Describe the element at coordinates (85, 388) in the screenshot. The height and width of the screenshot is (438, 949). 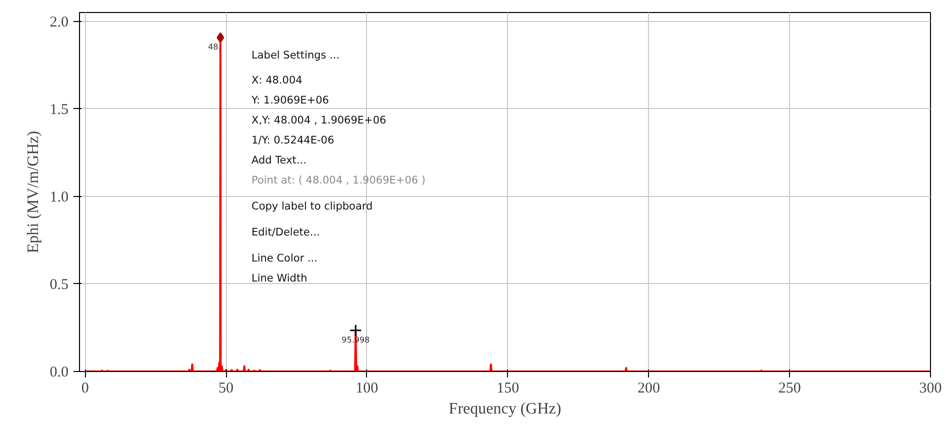
I see `x-tick-label: 0` at that location.